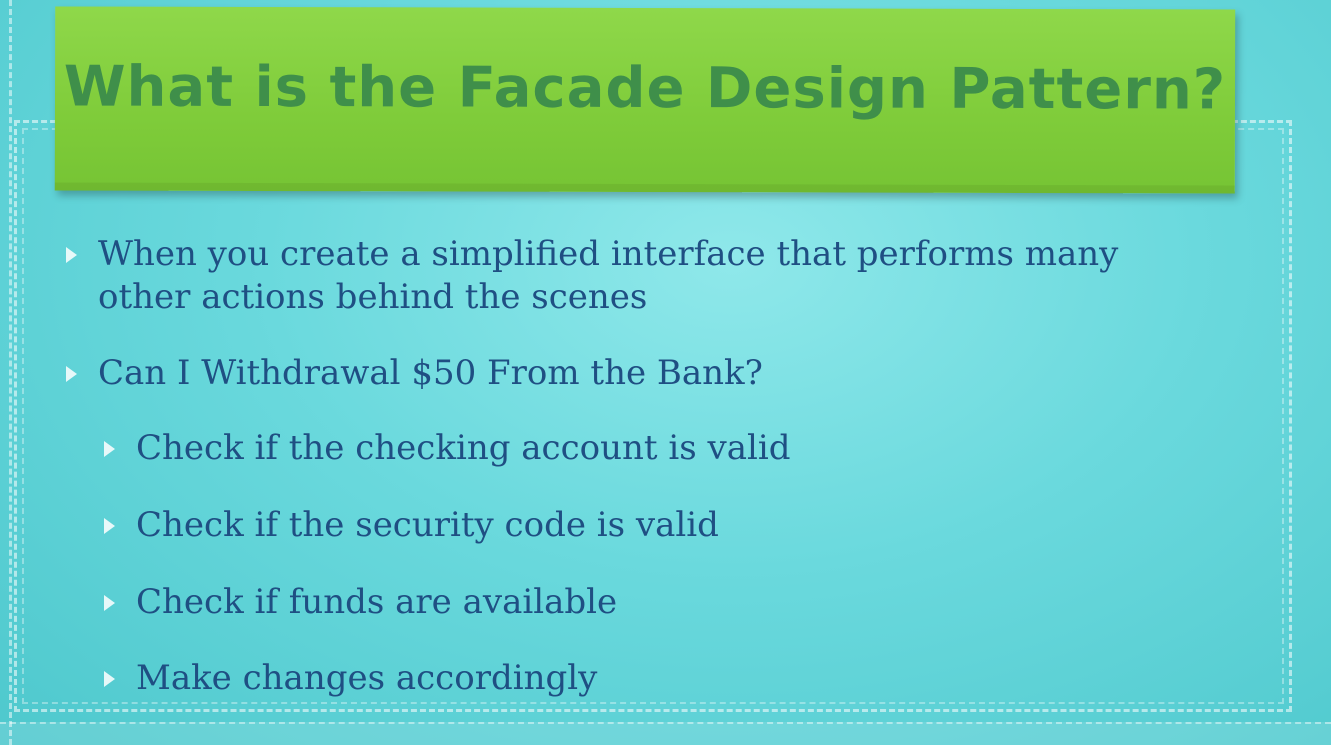  Describe the element at coordinates (7, 372) in the screenshot. I see `left-stitch-edge` at that location.